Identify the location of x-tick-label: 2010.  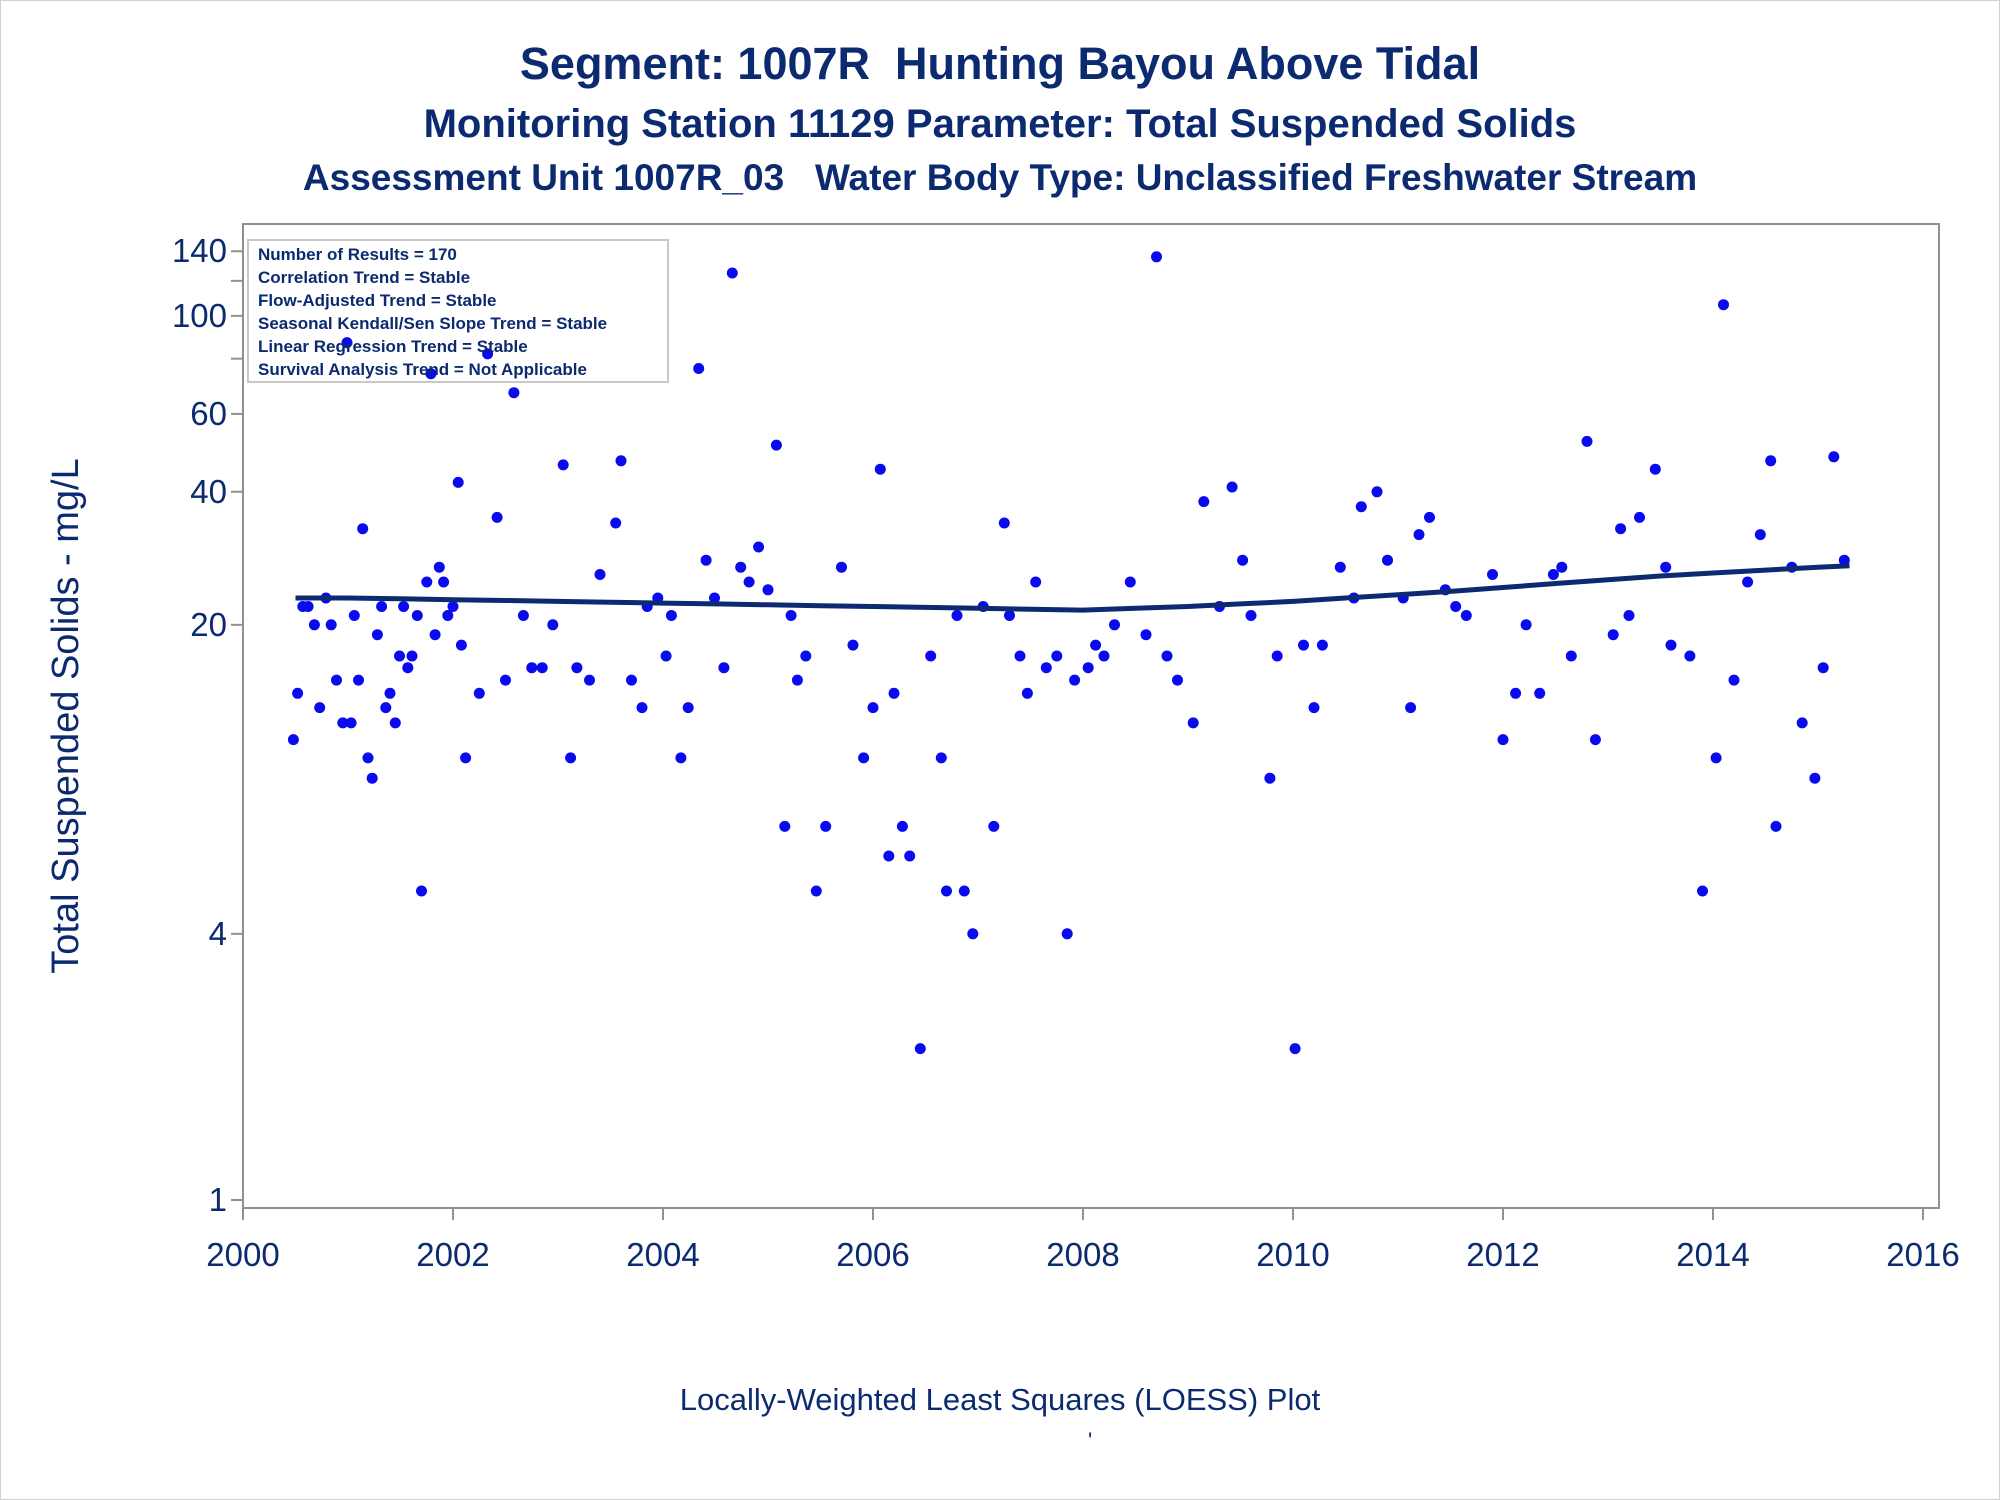
(1292, 1254).